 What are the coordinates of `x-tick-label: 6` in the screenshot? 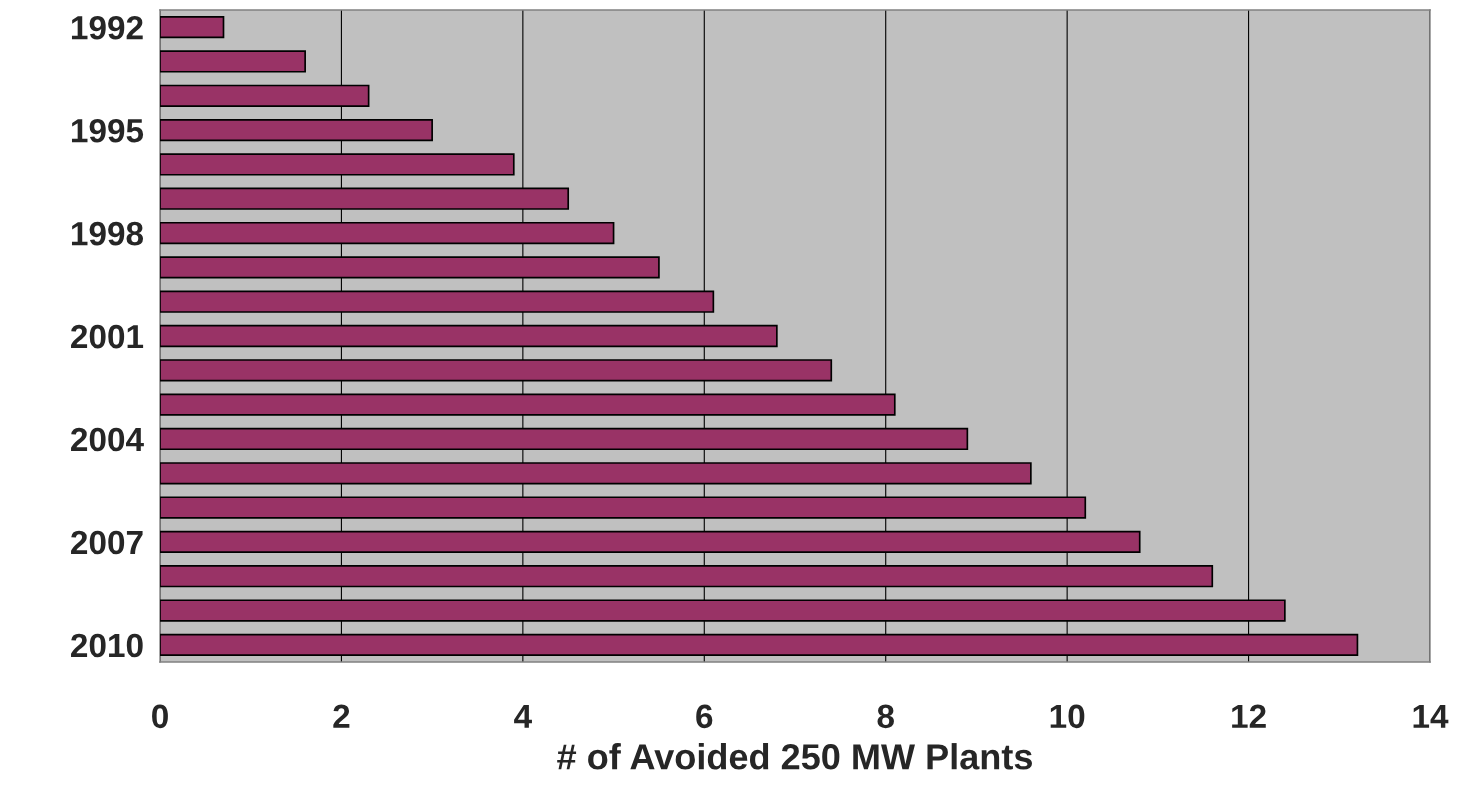 It's located at (704, 716).